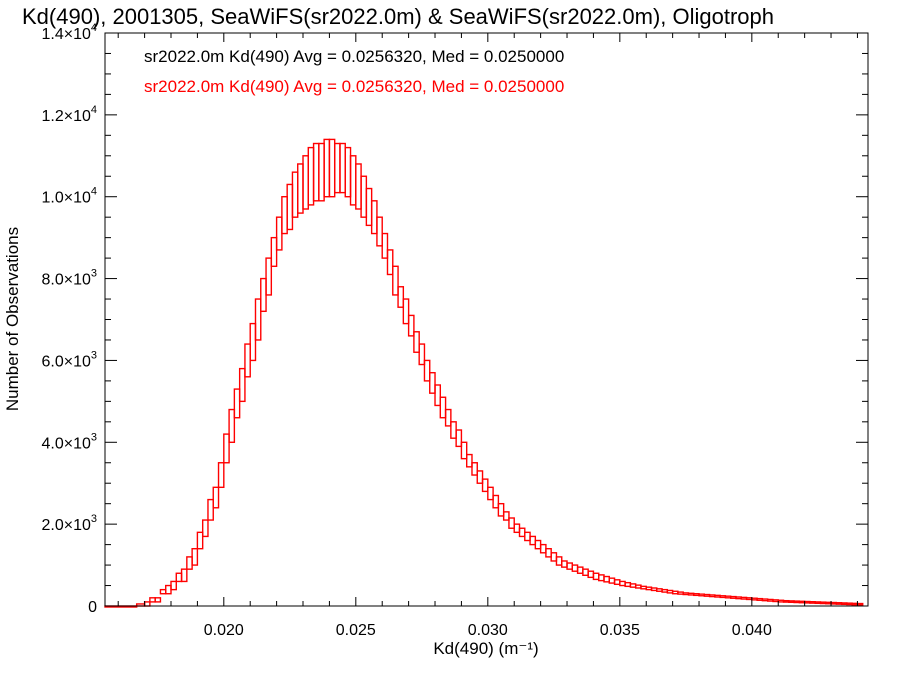 This screenshot has height=675, width=900. Describe the element at coordinates (224, 630) in the screenshot. I see `x-tick-label: 0.020` at that location.